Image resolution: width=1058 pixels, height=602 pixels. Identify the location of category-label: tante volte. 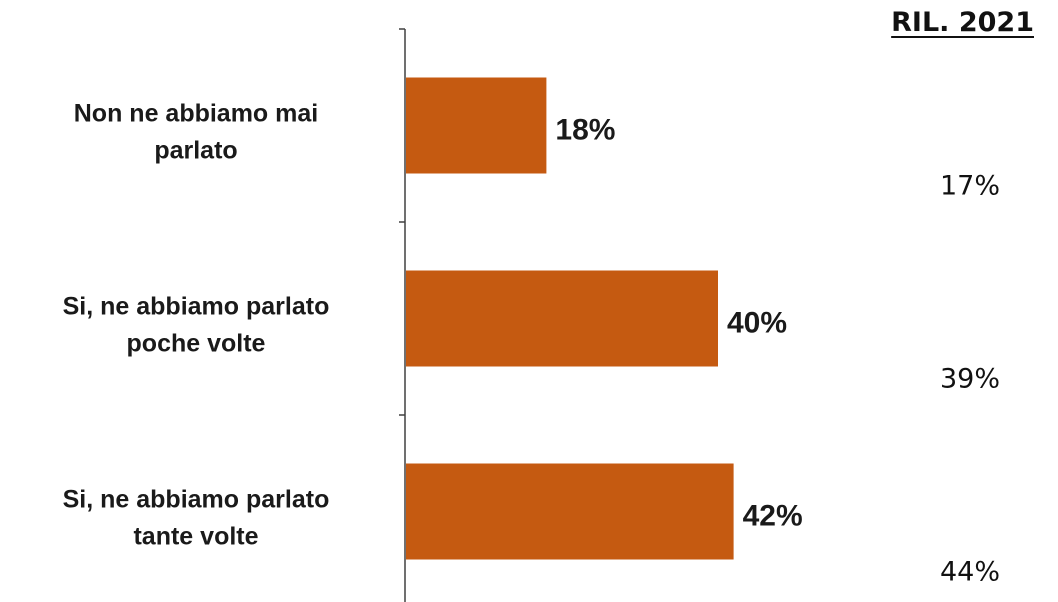
(195, 537).